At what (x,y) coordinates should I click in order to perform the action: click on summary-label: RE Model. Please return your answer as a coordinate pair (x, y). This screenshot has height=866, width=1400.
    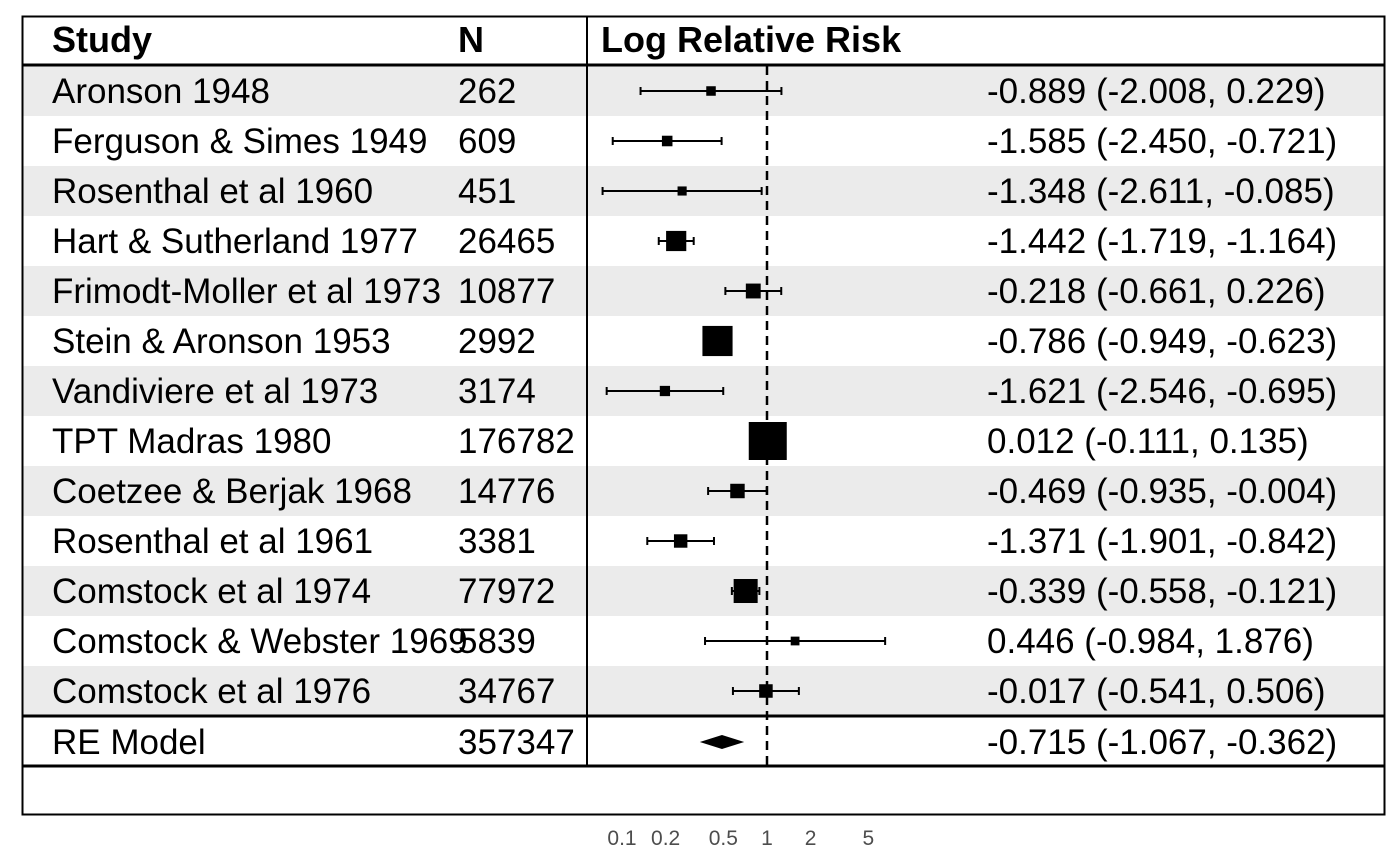
    Looking at the image, I should click on (129, 742).